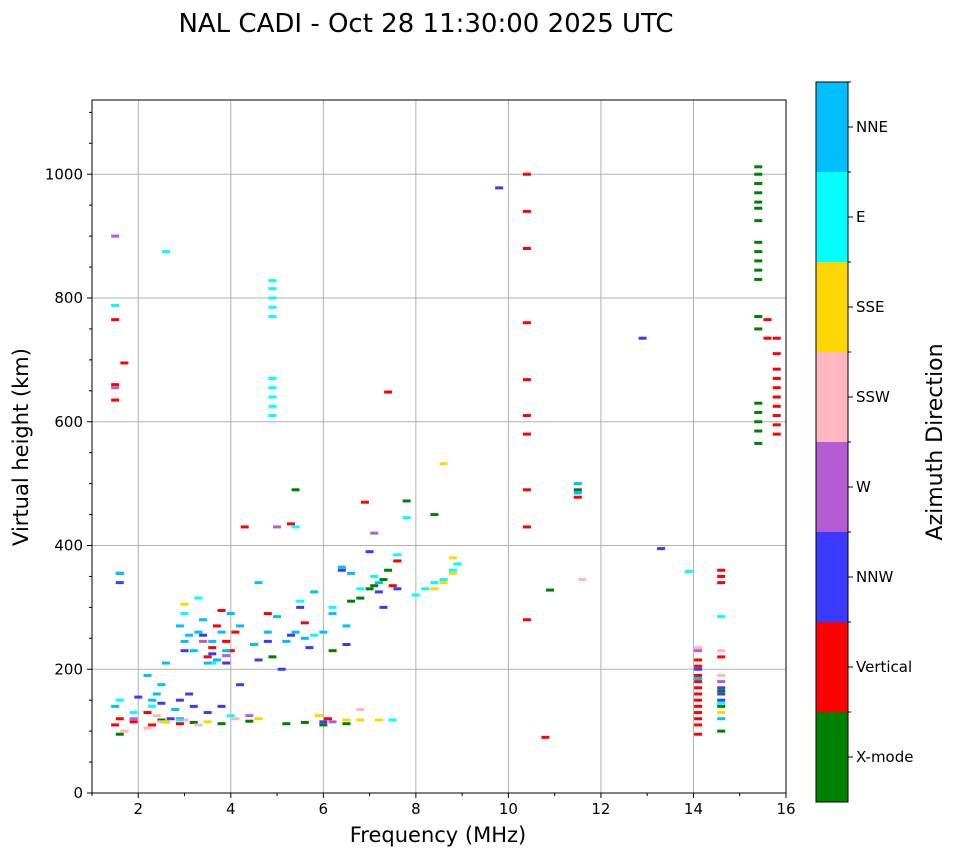 The height and width of the screenshot is (857, 958). Describe the element at coordinates (21, 447) in the screenshot. I see `y-axis-label: Virtual height (km)` at that location.